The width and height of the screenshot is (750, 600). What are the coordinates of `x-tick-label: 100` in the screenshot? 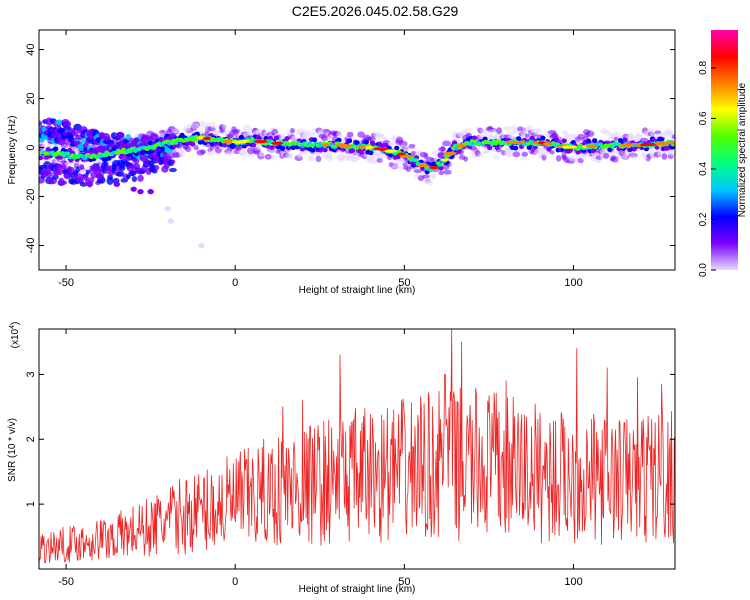 It's located at (573, 582).